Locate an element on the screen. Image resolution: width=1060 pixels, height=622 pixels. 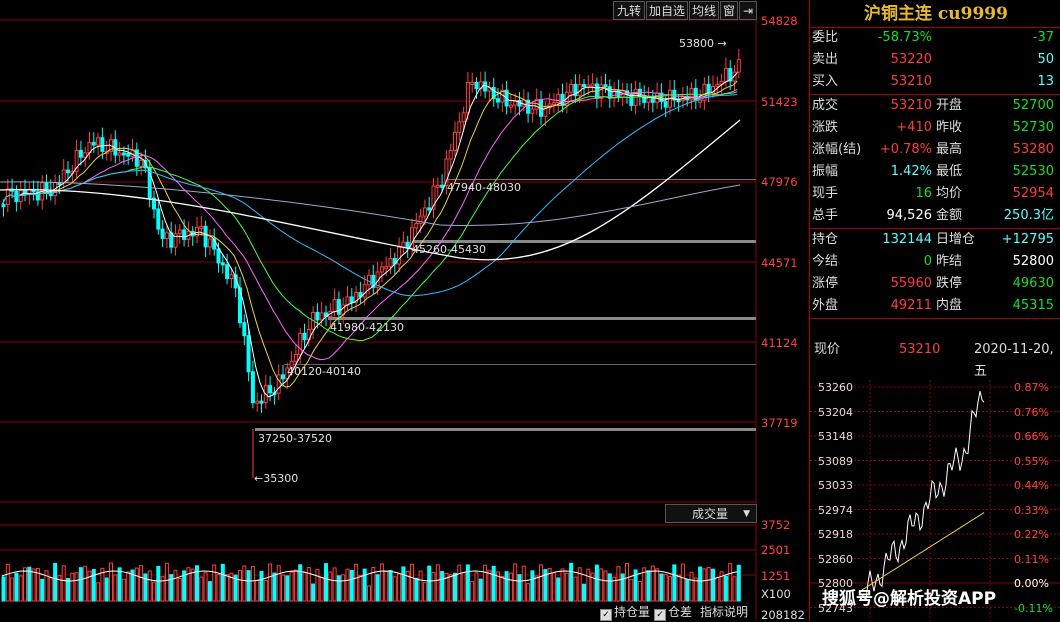
quote-label: 成交 is located at coordinates (825, 105).